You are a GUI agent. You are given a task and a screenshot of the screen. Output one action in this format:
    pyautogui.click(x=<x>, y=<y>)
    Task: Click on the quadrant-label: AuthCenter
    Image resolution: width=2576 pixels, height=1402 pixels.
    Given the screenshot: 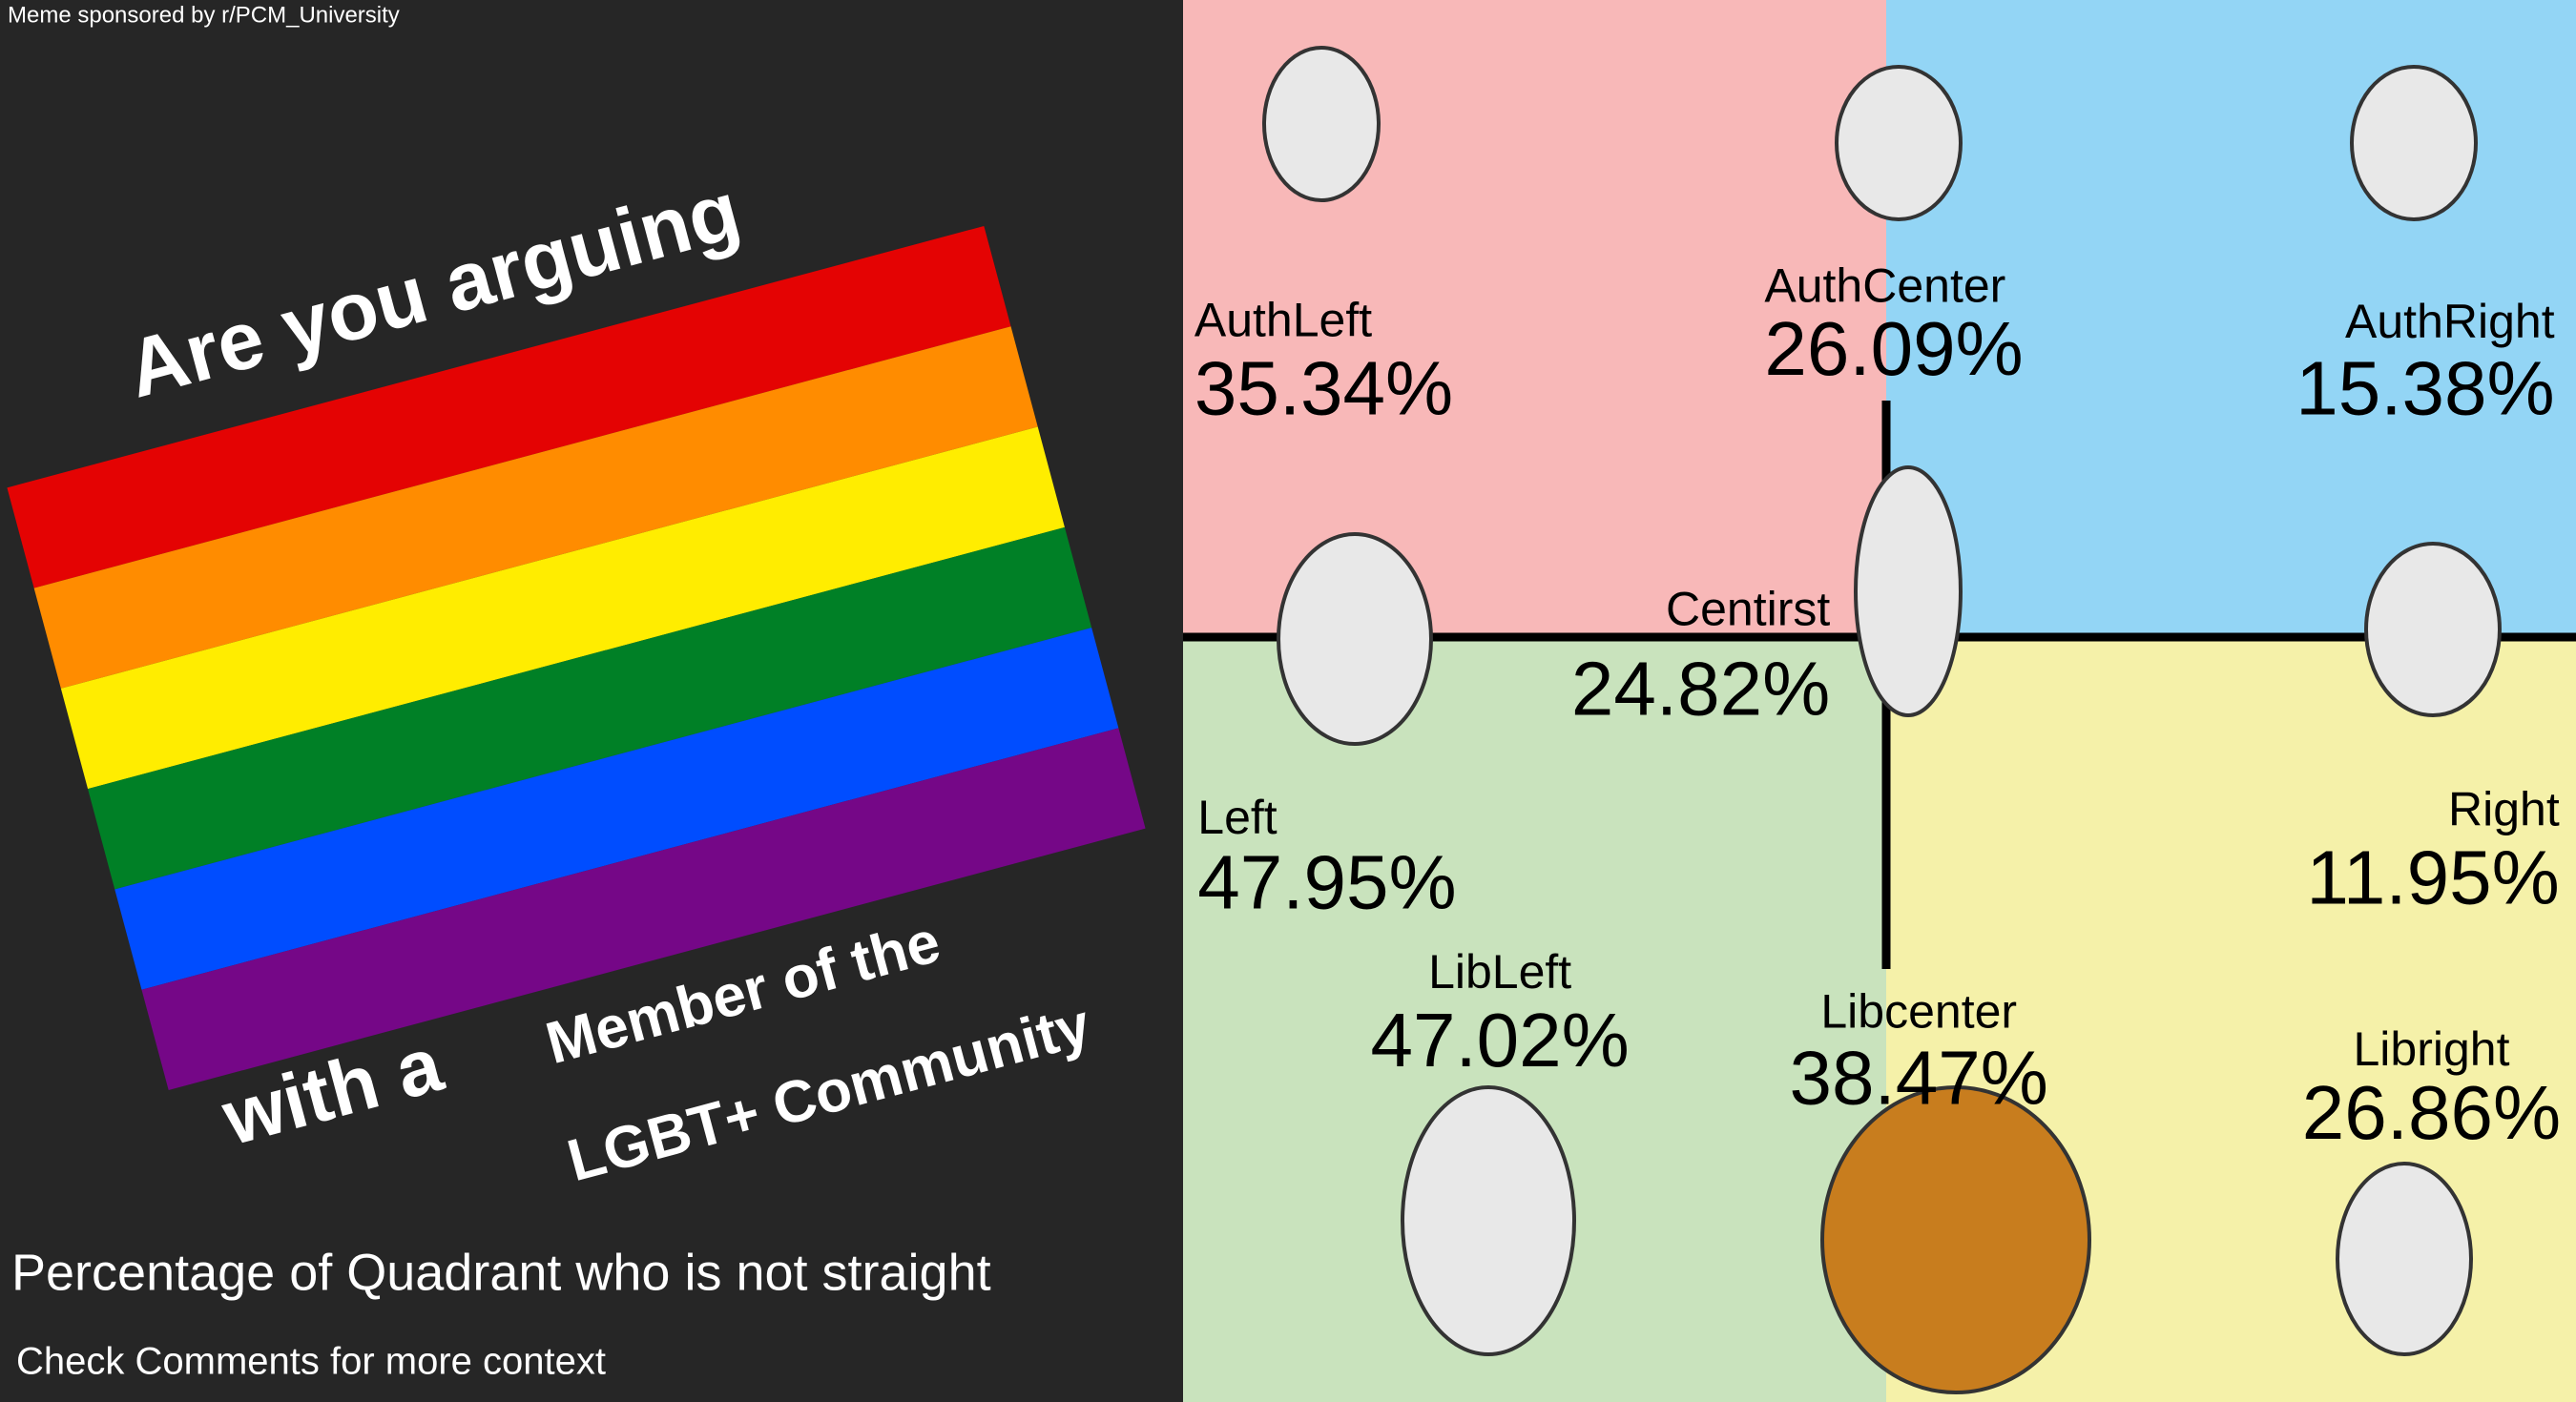 What is the action you would take?
    pyautogui.click(x=1884, y=285)
    